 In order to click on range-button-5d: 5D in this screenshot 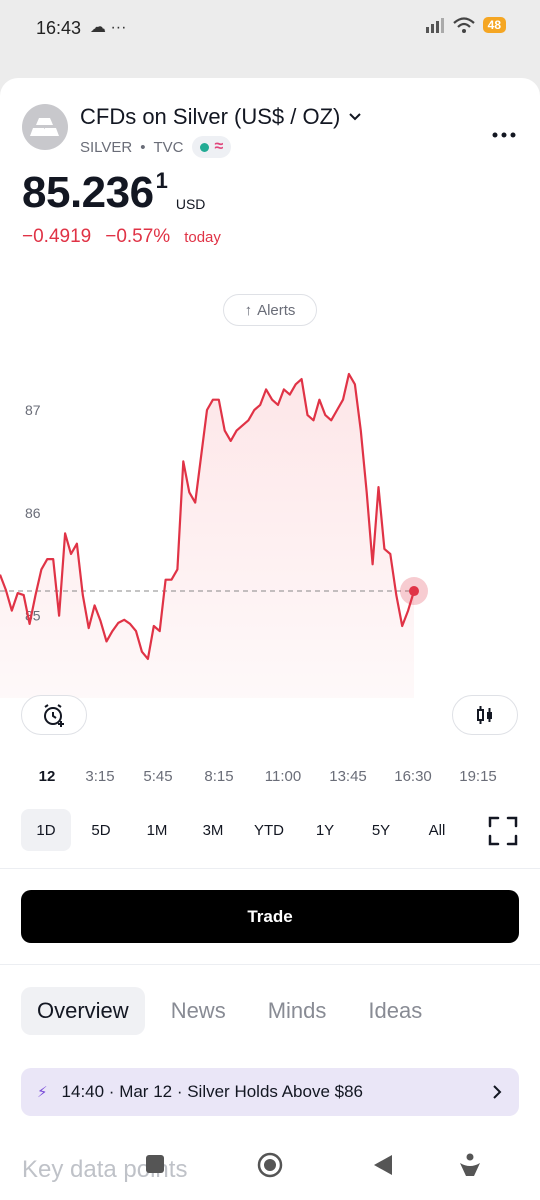, I will do `click(101, 830)`.